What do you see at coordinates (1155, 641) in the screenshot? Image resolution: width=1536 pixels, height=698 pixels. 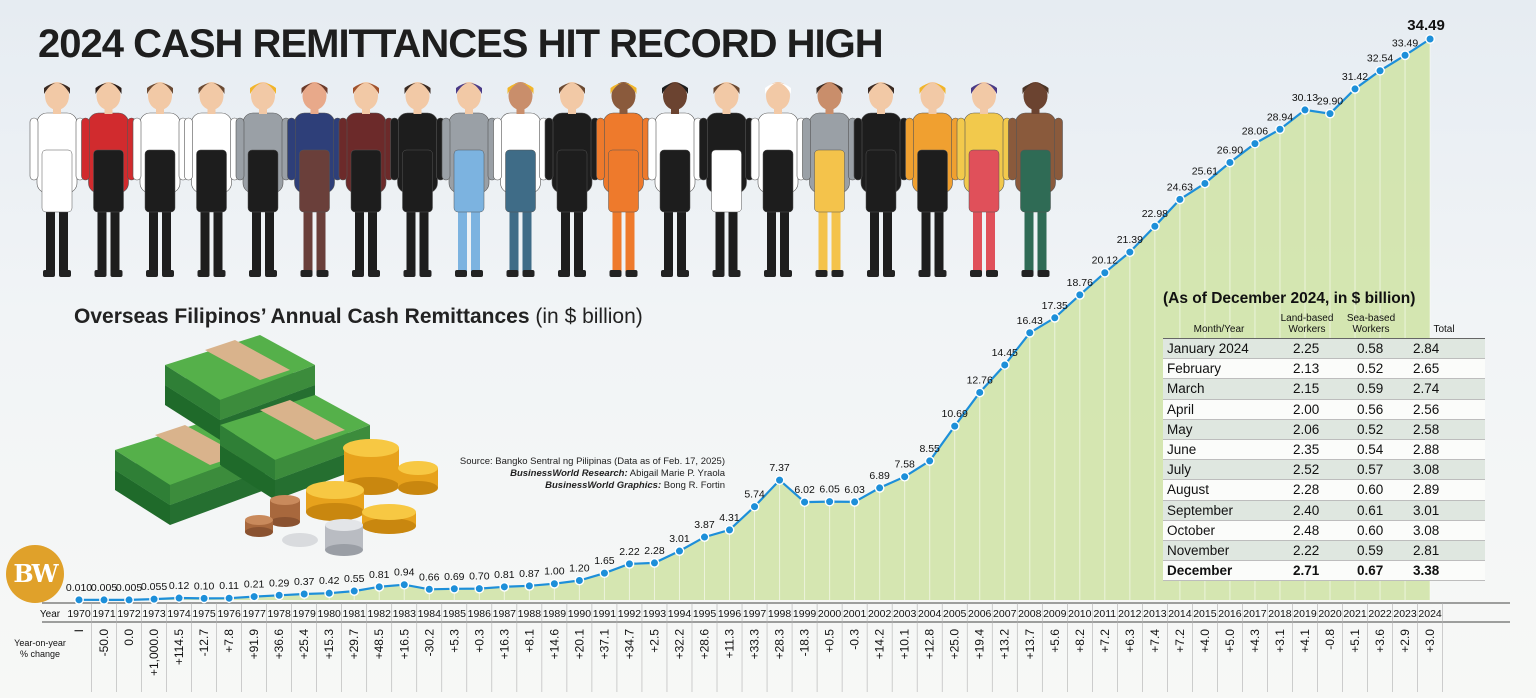 I see `yoy-change-label: +7.4` at bounding box center [1155, 641].